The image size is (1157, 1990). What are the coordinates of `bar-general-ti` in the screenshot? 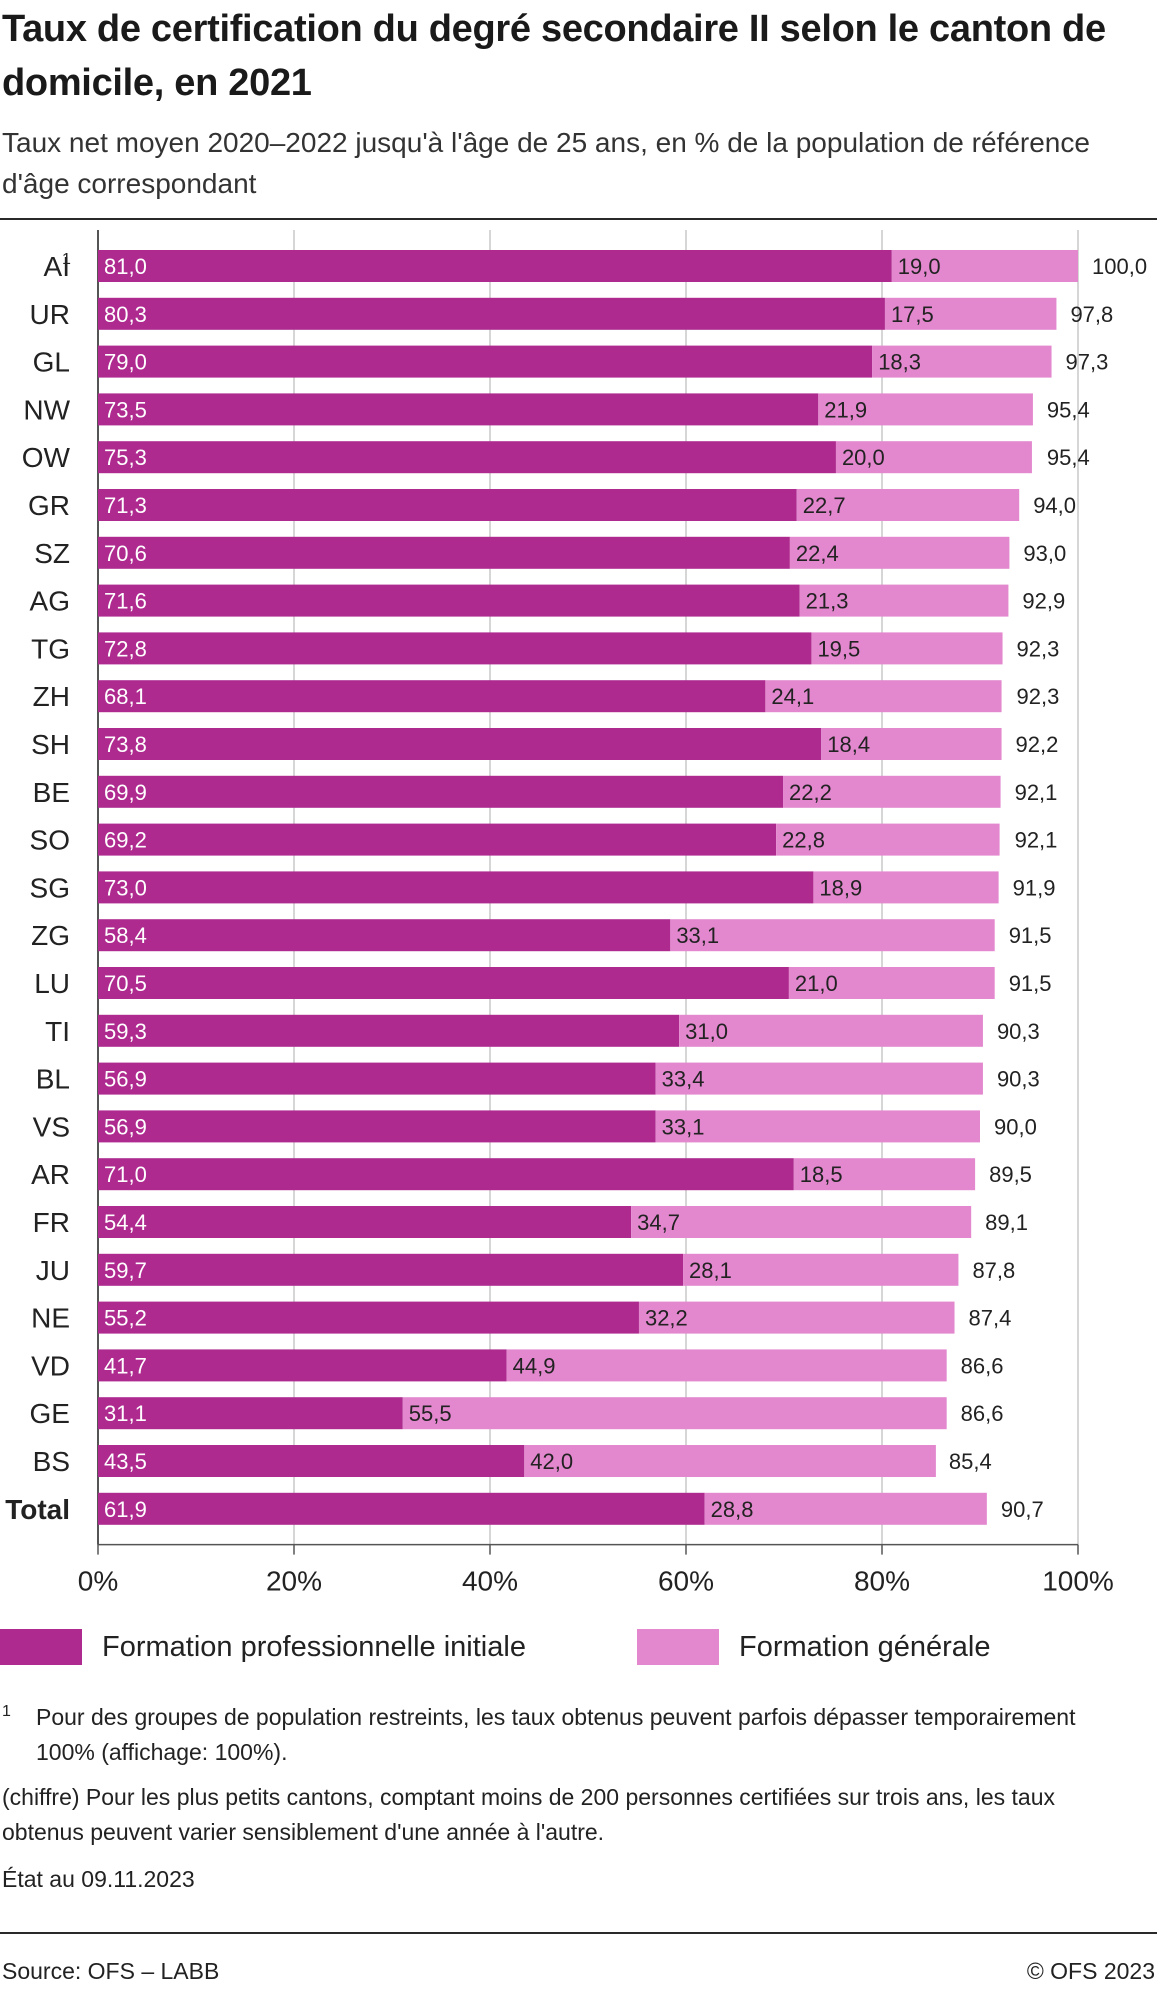 It's located at (831, 1030).